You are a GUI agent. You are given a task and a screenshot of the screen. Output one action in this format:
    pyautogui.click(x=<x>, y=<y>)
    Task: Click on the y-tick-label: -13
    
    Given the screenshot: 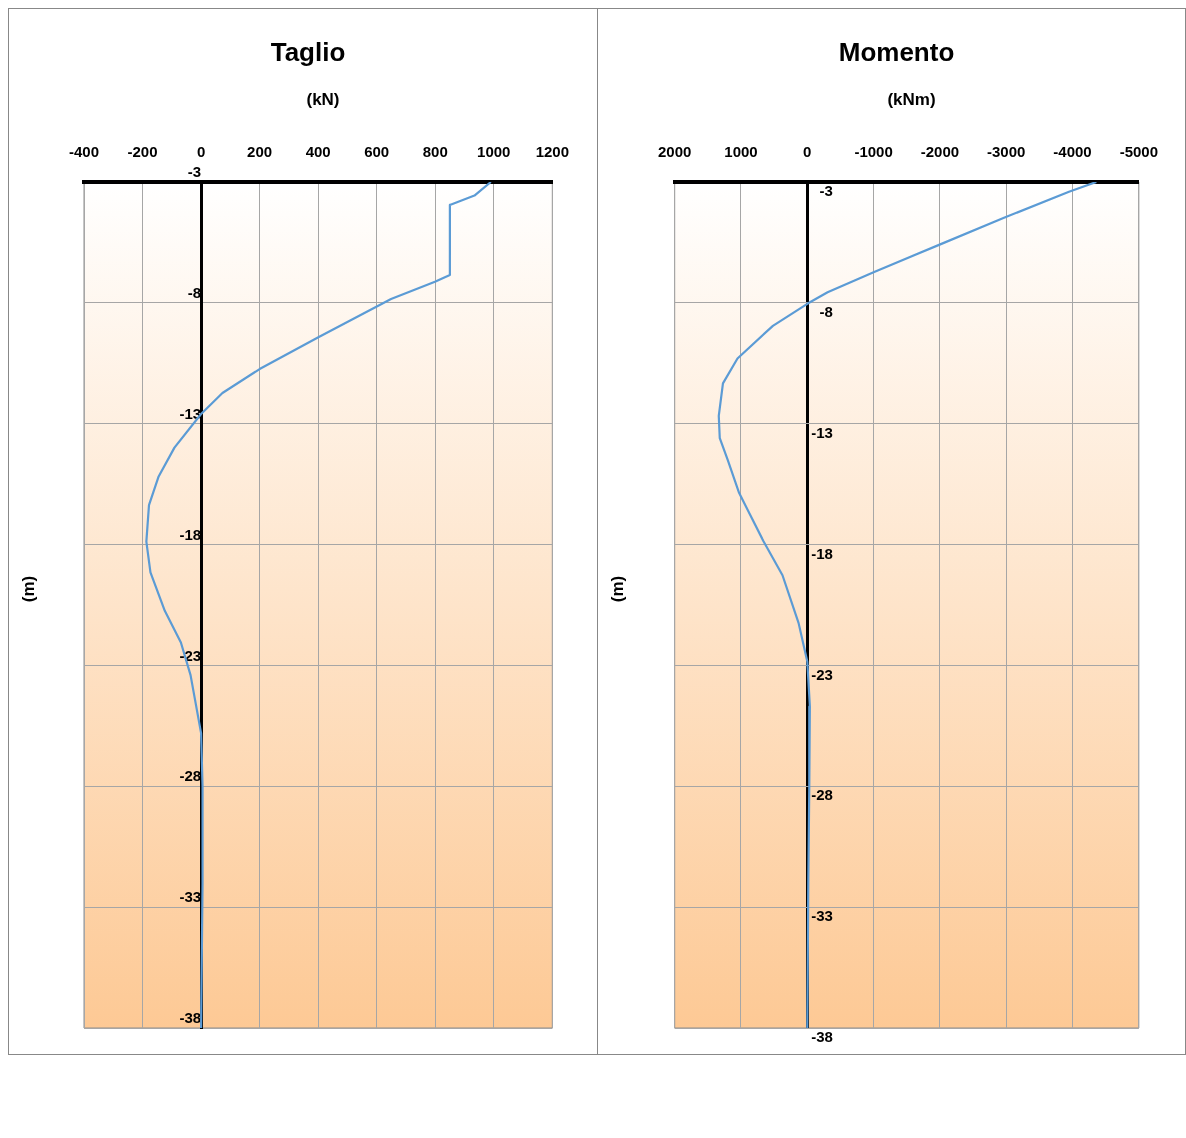 What is the action you would take?
    pyautogui.click(x=822, y=432)
    